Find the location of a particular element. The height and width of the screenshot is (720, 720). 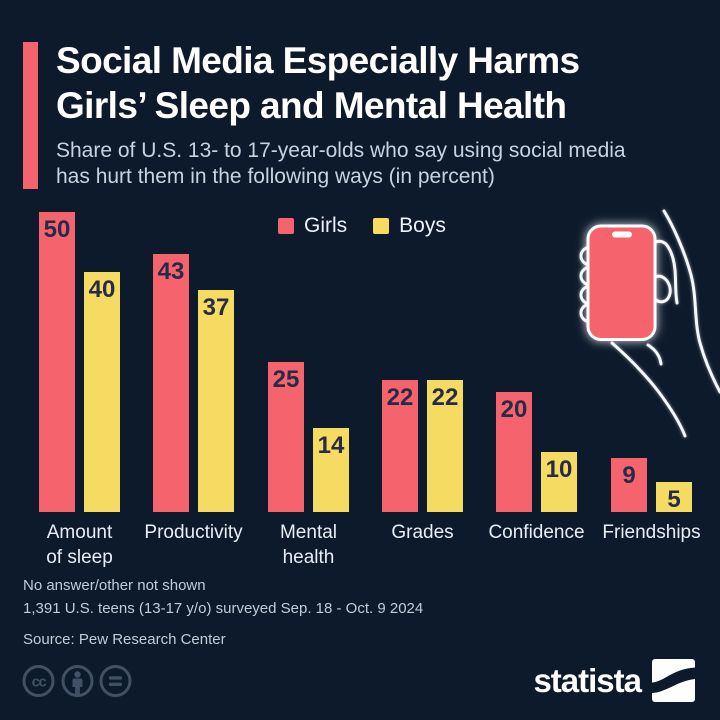

bar-boys-confidence: 10 is located at coordinates (559, 482).